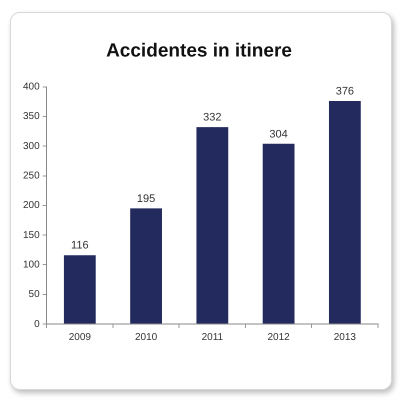  I want to click on x-tick-label: 2012, so click(278, 337).